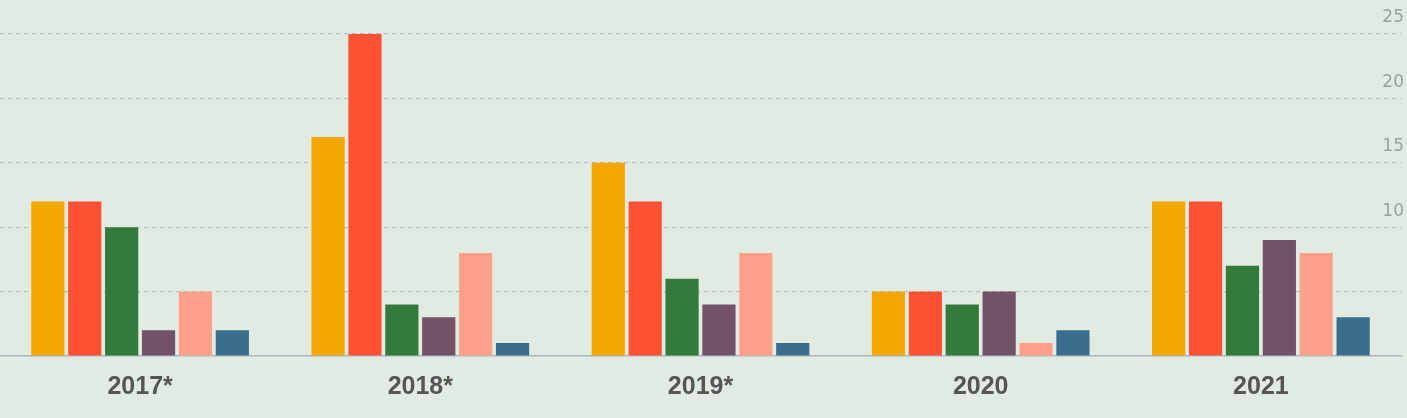 The image size is (1407, 418). I want to click on y-tick-label: 25, so click(1393, 16).